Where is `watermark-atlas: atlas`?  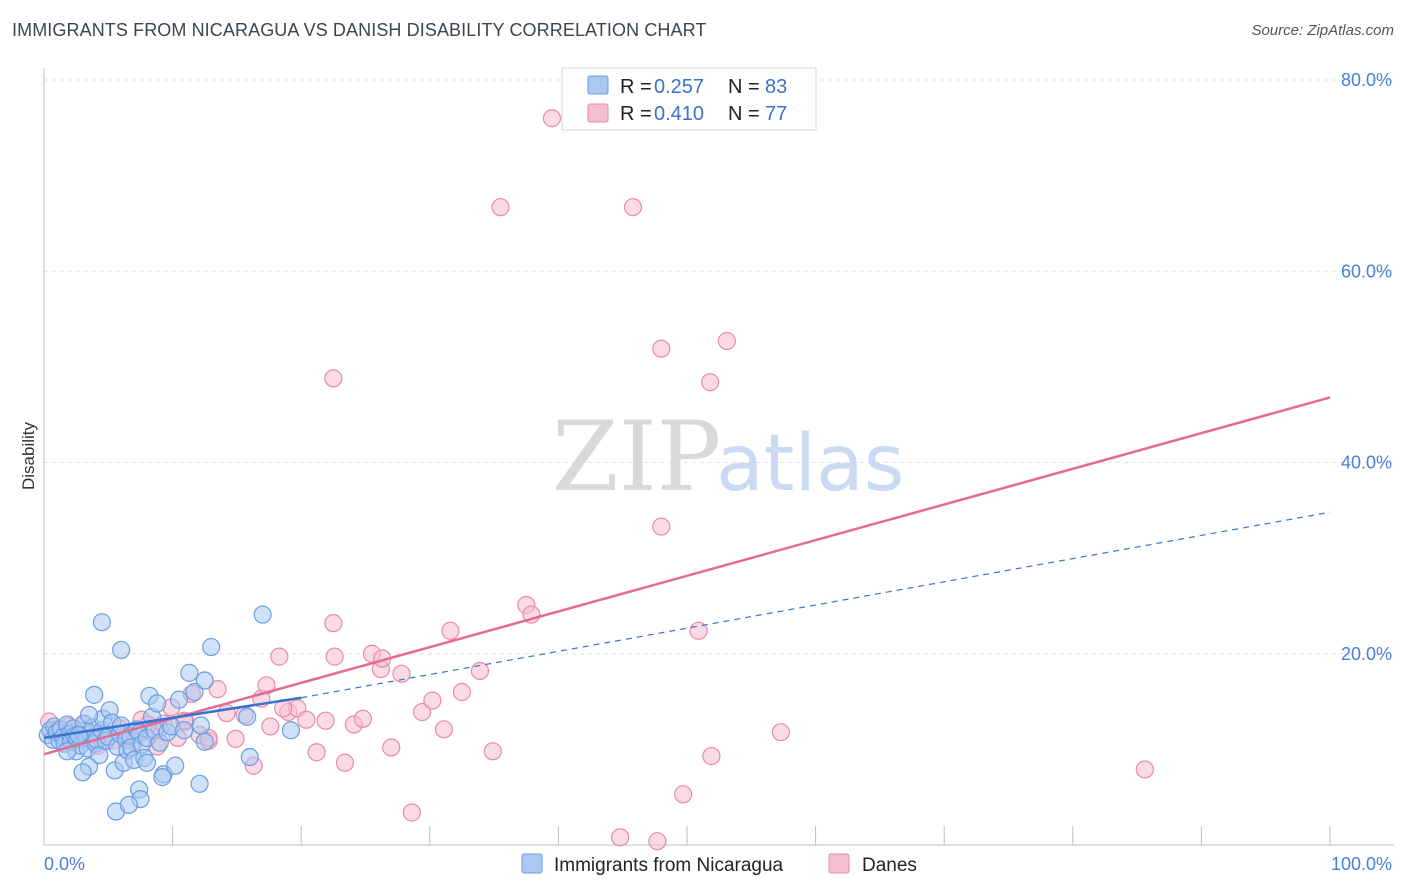
watermark-atlas: atlas is located at coordinates (810, 464).